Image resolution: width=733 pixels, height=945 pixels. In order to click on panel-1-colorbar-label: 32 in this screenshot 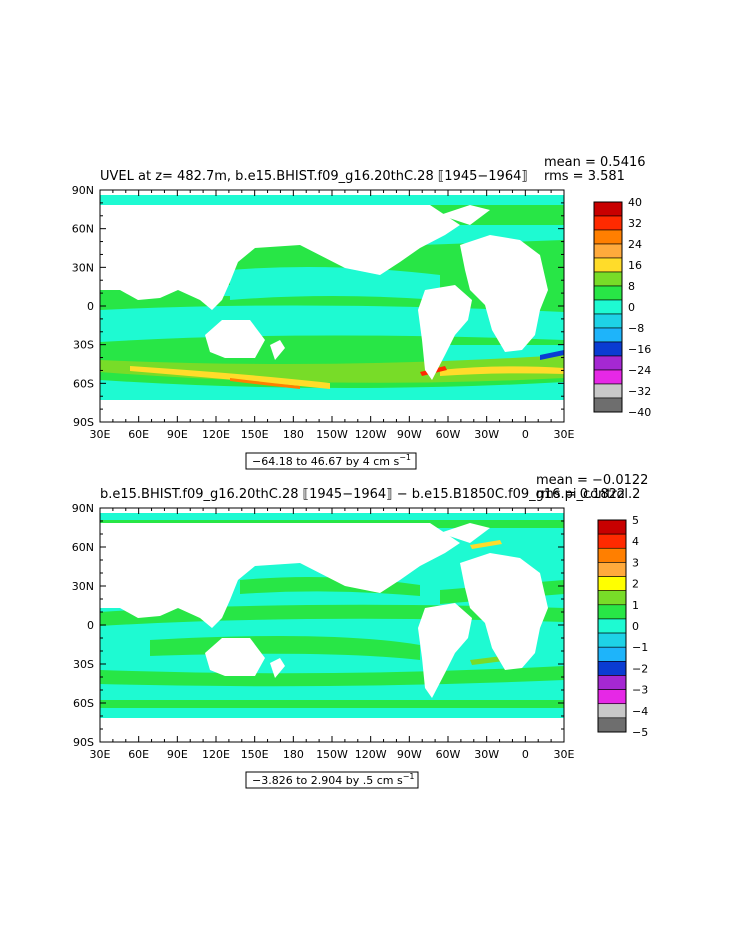, I will do `click(635, 223)`.